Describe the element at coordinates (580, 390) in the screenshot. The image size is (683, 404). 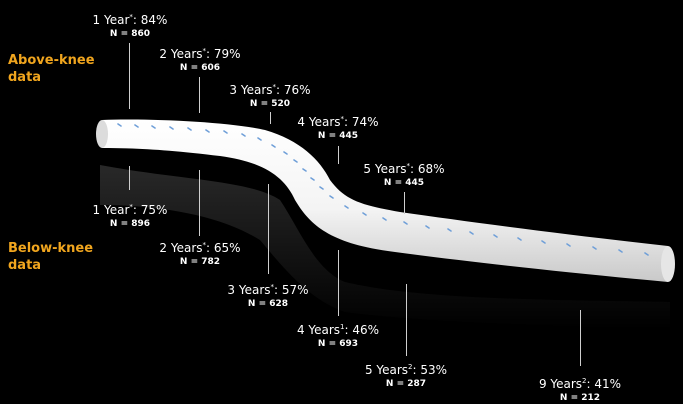
I see `below-callout-9yr: 9 Years2: 41% N = 212` at that location.